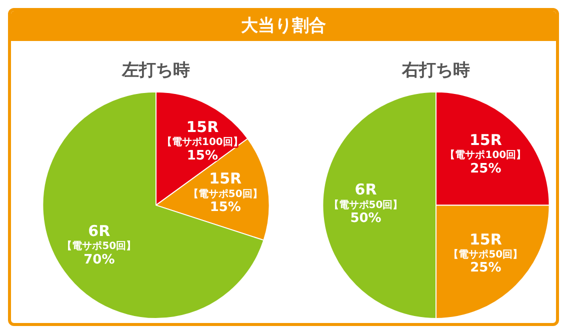 This screenshot has height=334, width=567. What do you see at coordinates (283, 26) in the screenshot?
I see `text: 大当り割合` at bounding box center [283, 26].